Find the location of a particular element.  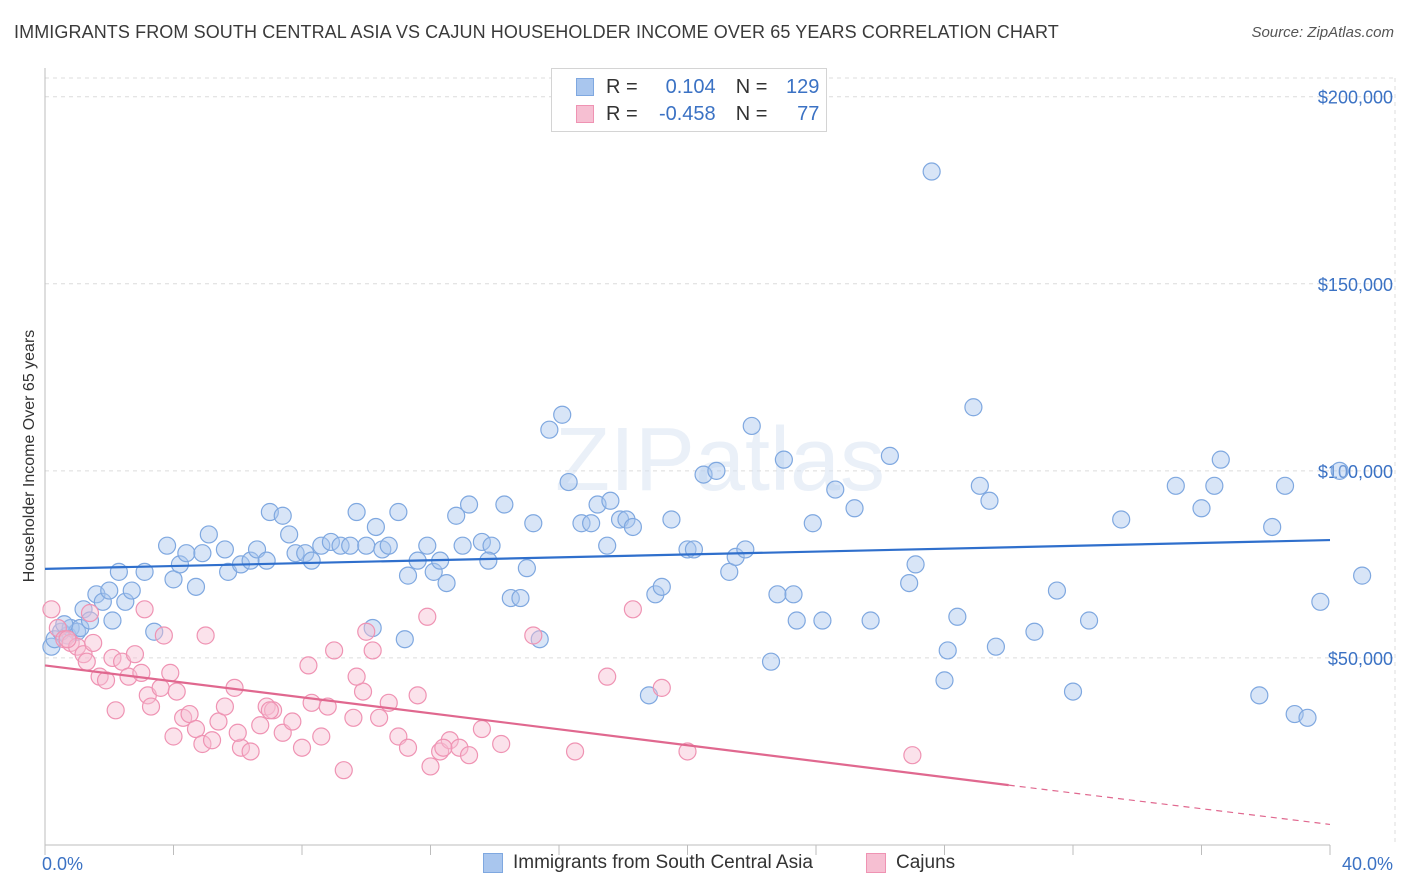

y-tick-label: $100,000 is located at coordinates (1355, 472).